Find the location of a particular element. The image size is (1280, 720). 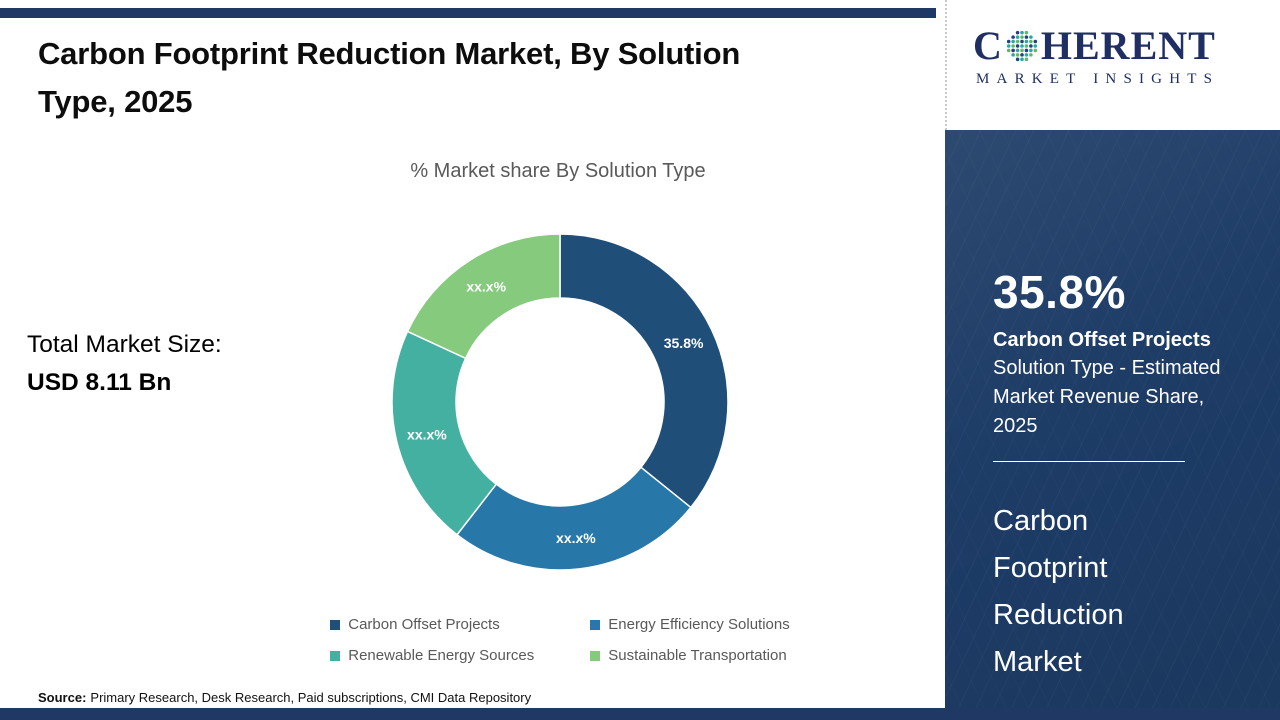

slice-label-2: xx.x% is located at coordinates (576, 538).